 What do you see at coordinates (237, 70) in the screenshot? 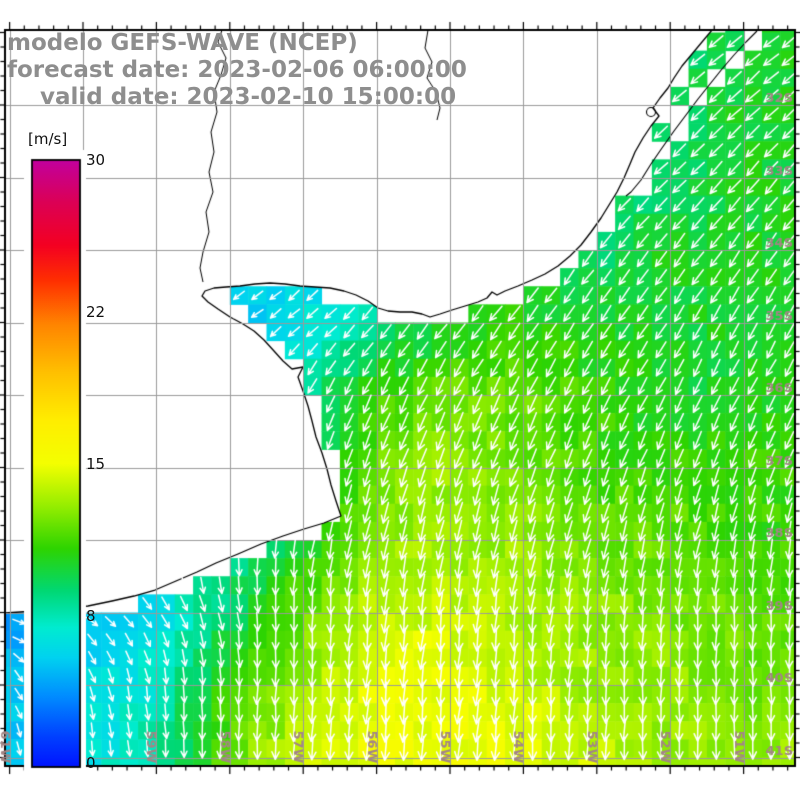
I see `forecast-date-line: forecast date: 2023-02-06 06:00:00` at bounding box center [237, 70].